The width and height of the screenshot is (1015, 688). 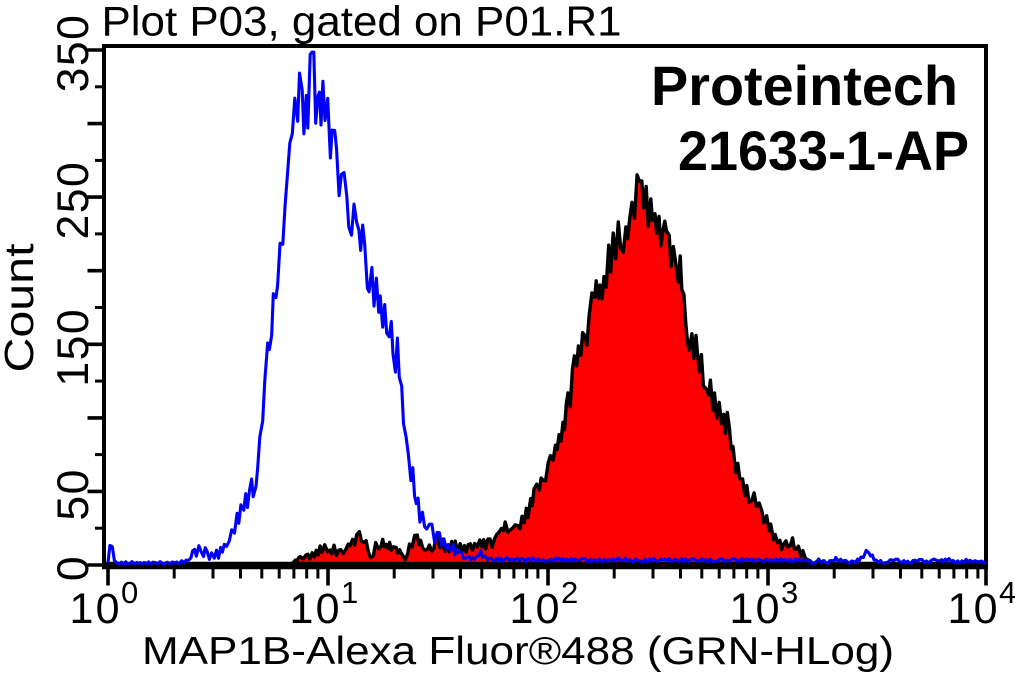 I want to click on svg-text: 1, so click(x=349, y=592).